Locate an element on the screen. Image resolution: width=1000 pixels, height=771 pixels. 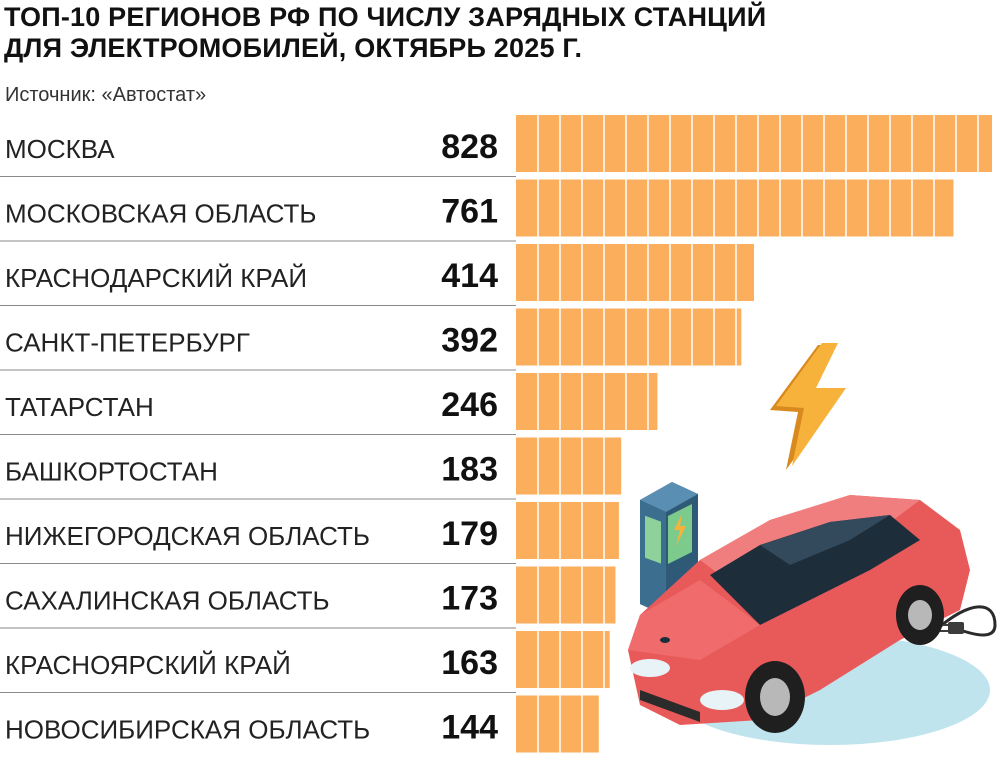
bar-label: БАШКОРТОСТАН is located at coordinates (111, 472).